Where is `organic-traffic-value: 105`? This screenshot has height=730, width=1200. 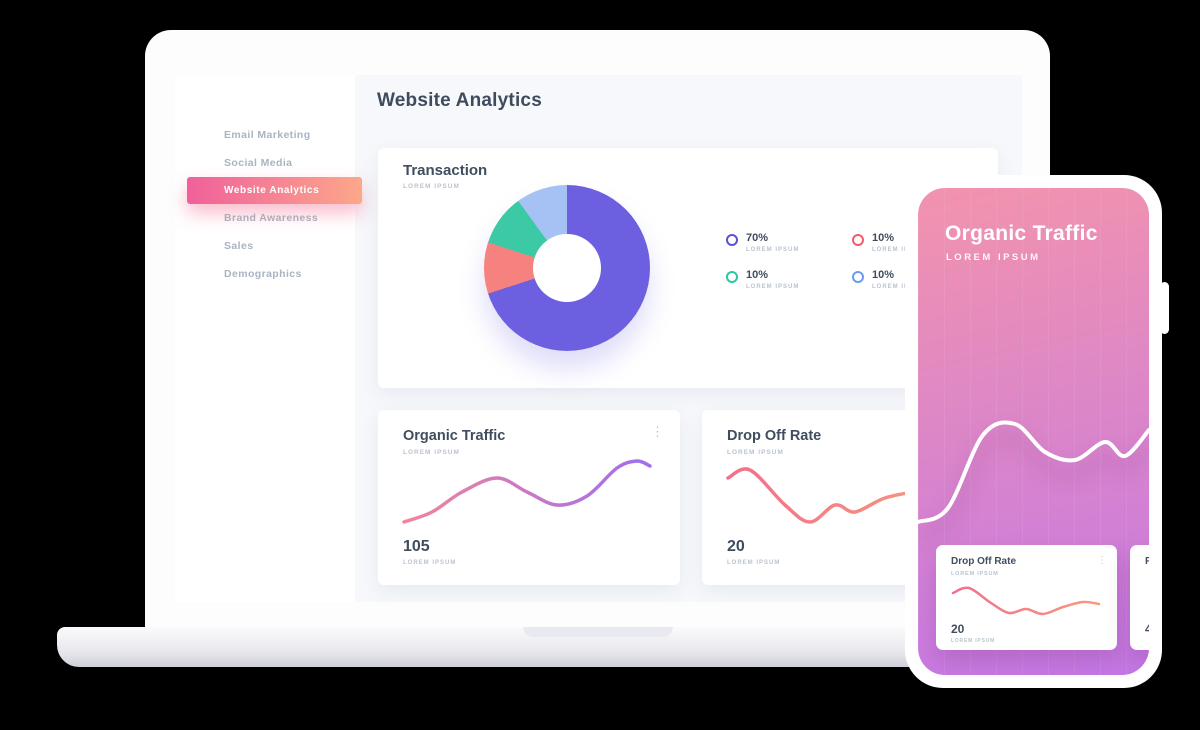
organic-traffic-value: 105 is located at coordinates (416, 546).